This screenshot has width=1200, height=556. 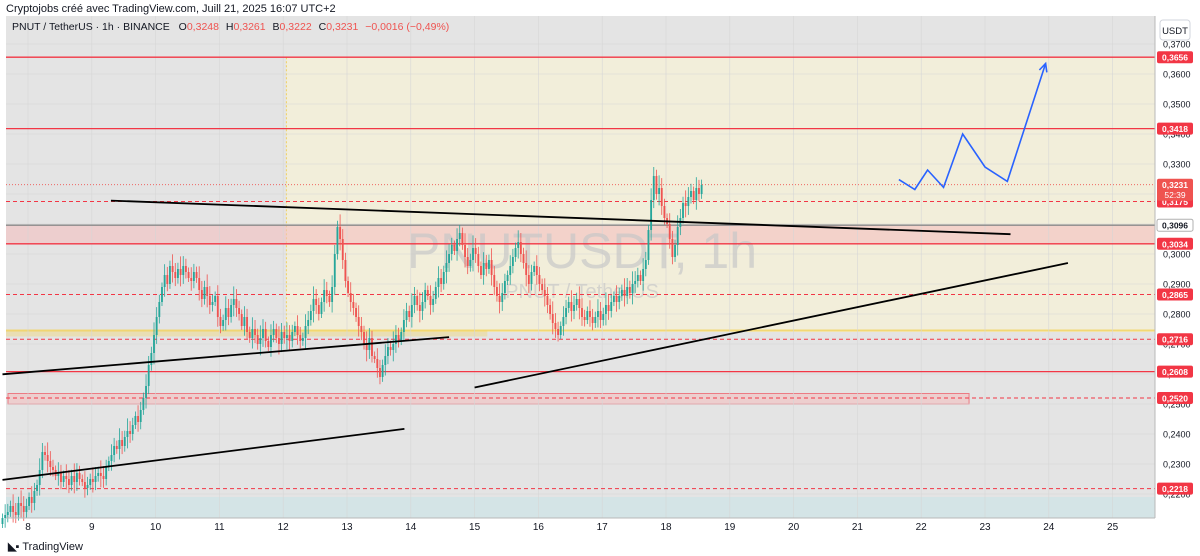 I want to click on x-tick-label: 20, so click(x=794, y=527).